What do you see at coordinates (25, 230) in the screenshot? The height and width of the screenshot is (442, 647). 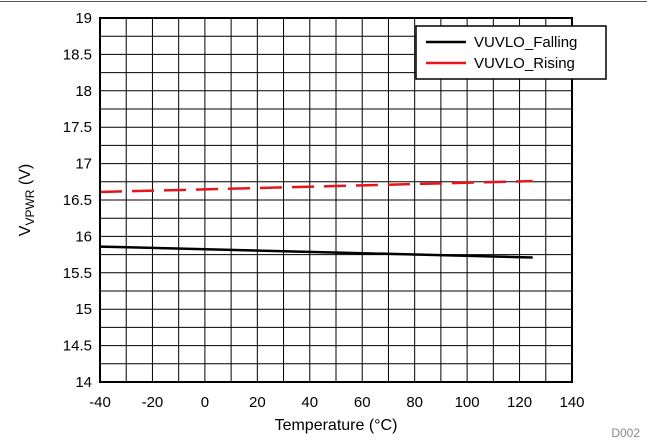 I see `y-axis-title-main: V` at bounding box center [25, 230].